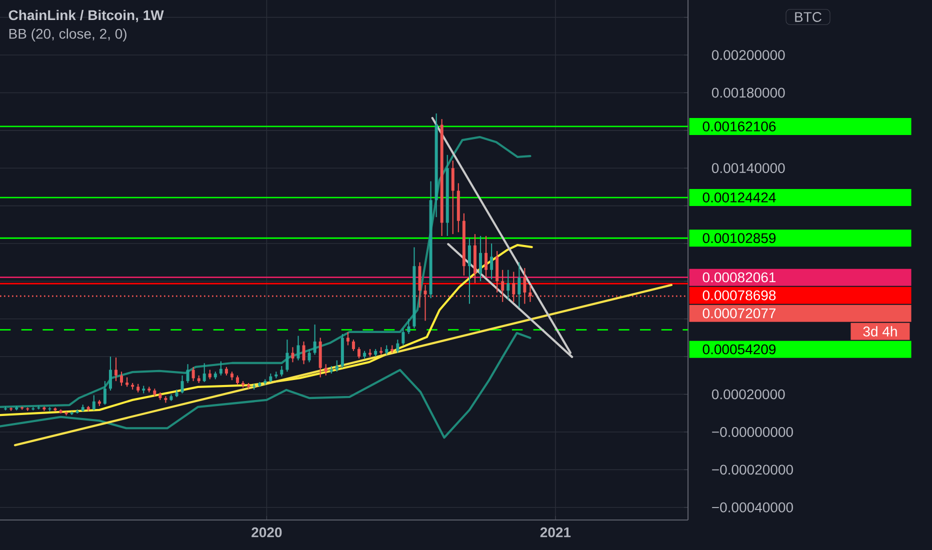 The image size is (932, 550). What do you see at coordinates (748, 93) in the screenshot?
I see `y-tick-label: 0.00180000` at bounding box center [748, 93].